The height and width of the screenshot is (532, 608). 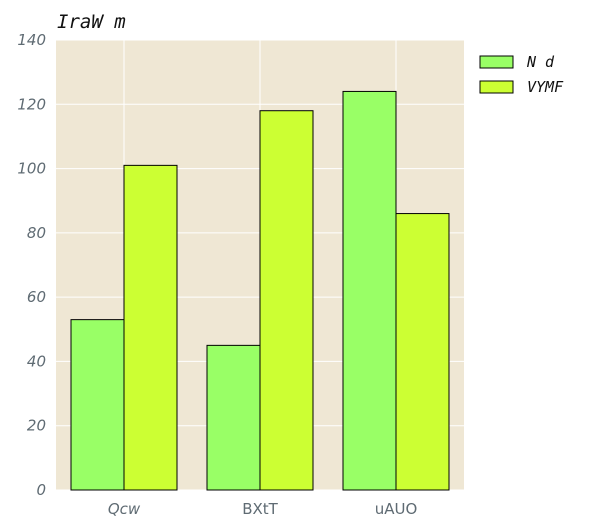 What do you see at coordinates (31, 104) in the screenshot?
I see `y-tick-label: 120` at bounding box center [31, 104].